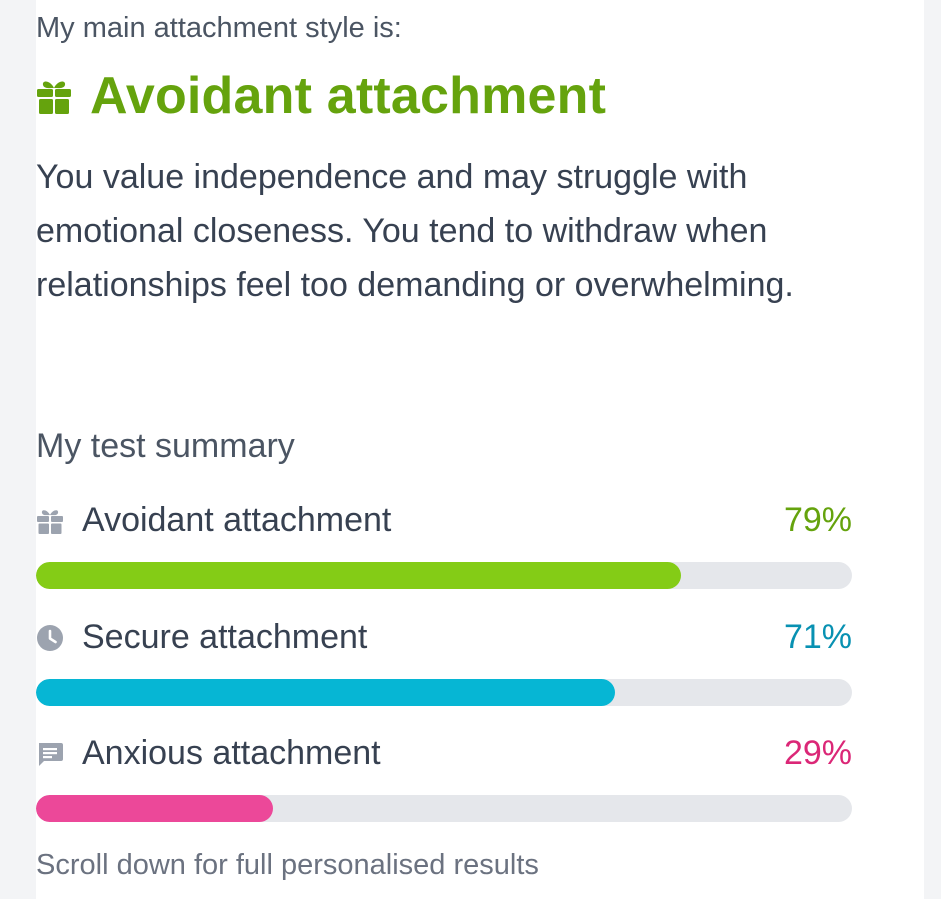  I want to click on result-name: Secure attachment, so click(225, 637).